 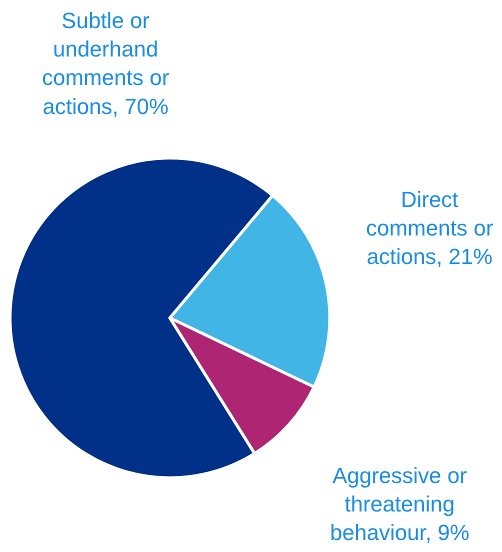 What do you see at coordinates (400, 504) in the screenshot?
I see `slice-label: Aggressive or threatening behaviour, 9%` at bounding box center [400, 504].